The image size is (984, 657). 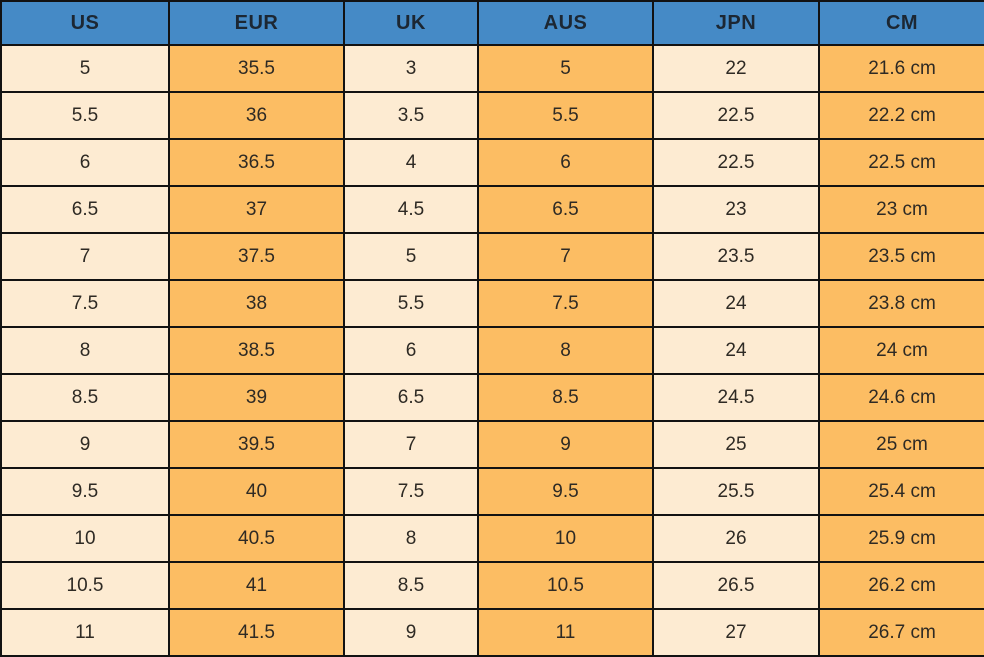 I want to click on cell-eur: 39, so click(x=256, y=397).